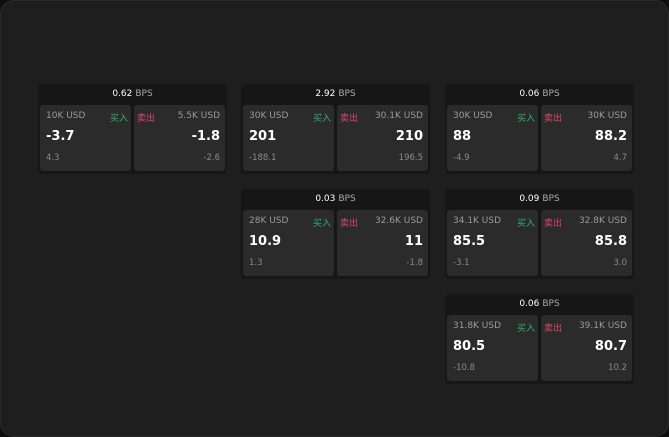  I want to click on sell-price: 80.7, so click(610, 346).